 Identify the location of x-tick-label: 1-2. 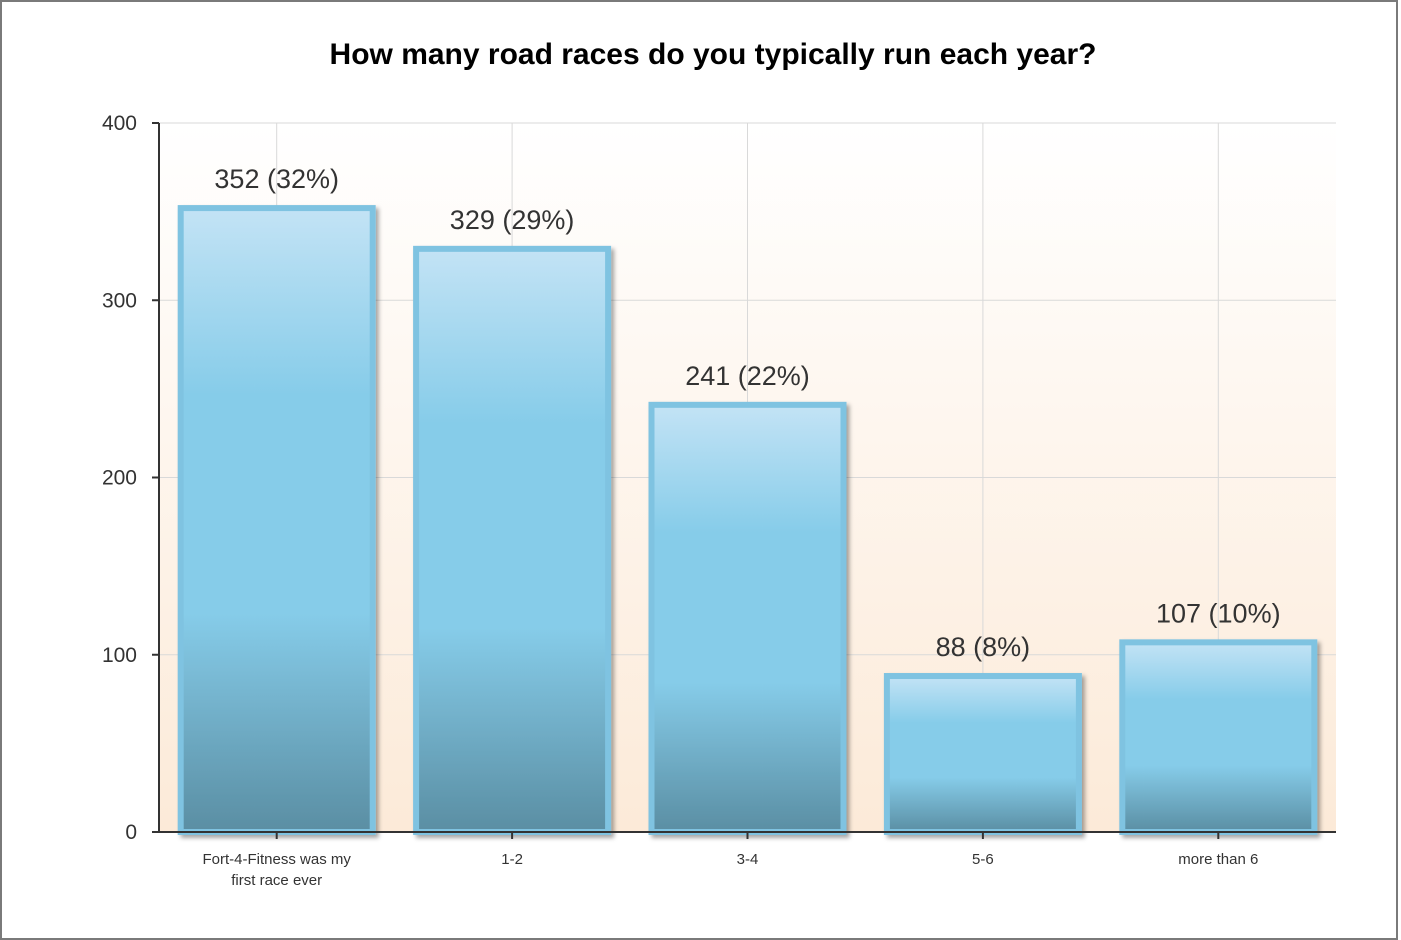
(512, 859).